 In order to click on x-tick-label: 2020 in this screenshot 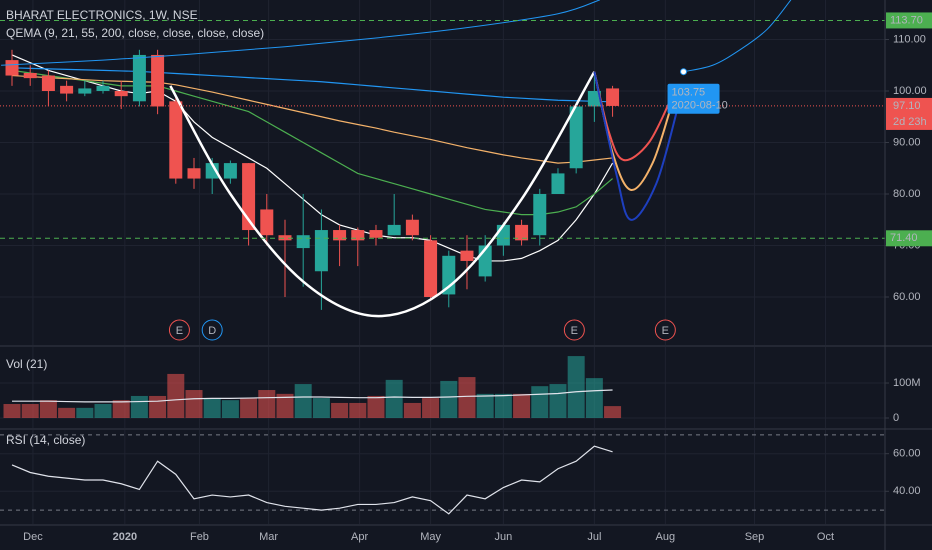, I will do `click(125, 537)`.